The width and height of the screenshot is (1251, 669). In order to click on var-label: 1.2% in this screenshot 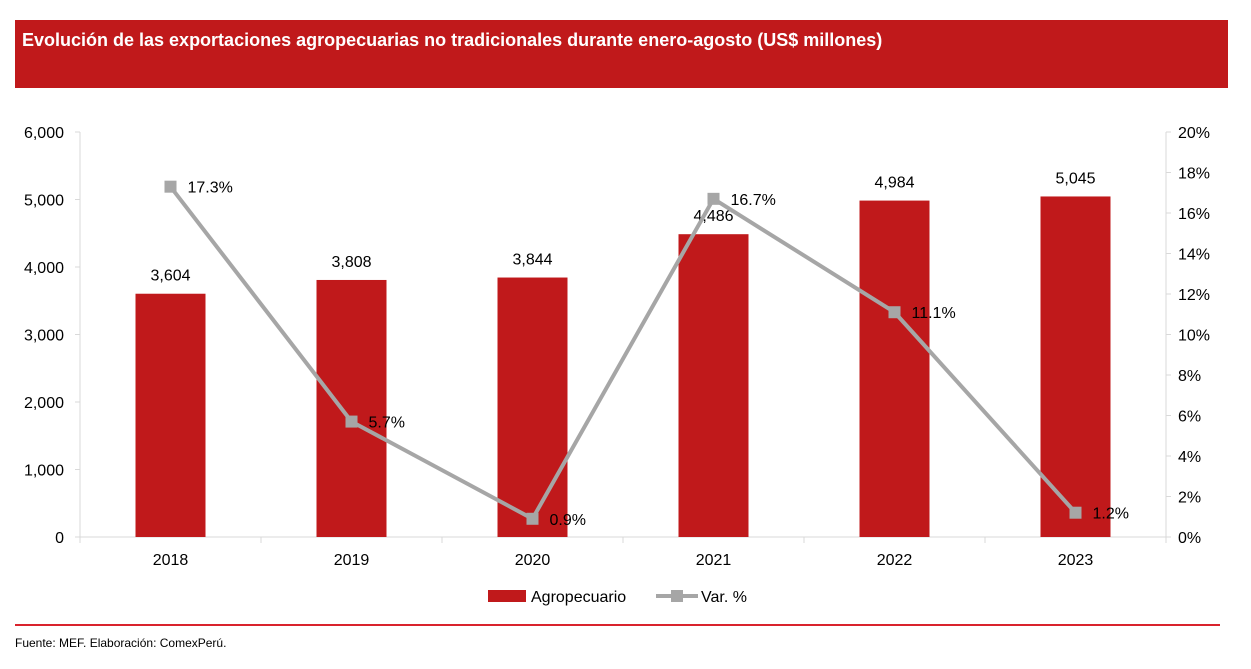, I will do `click(1111, 514)`.